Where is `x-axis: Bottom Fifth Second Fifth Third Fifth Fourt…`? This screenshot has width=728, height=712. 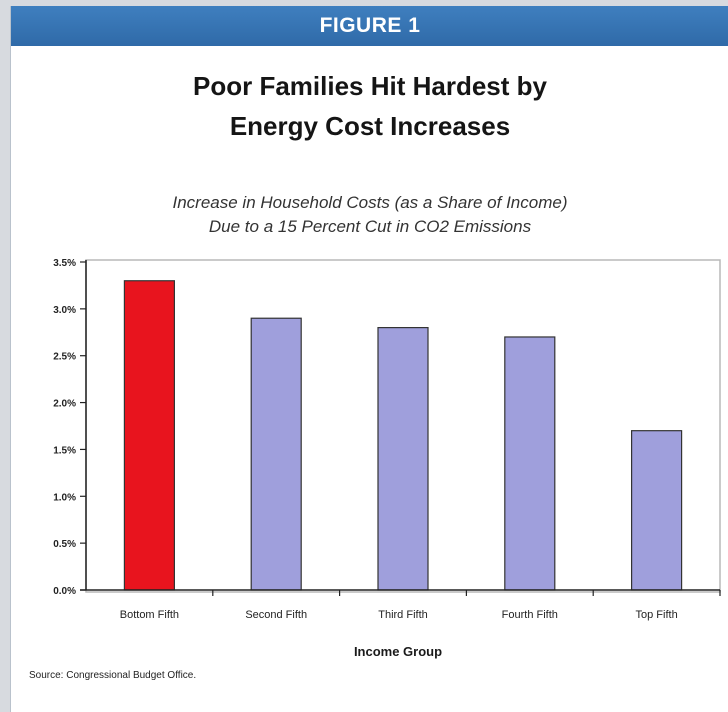 x-axis: Bottom Fifth Second Fifth Third Fifth Fourt… is located at coordinates (400, 605).